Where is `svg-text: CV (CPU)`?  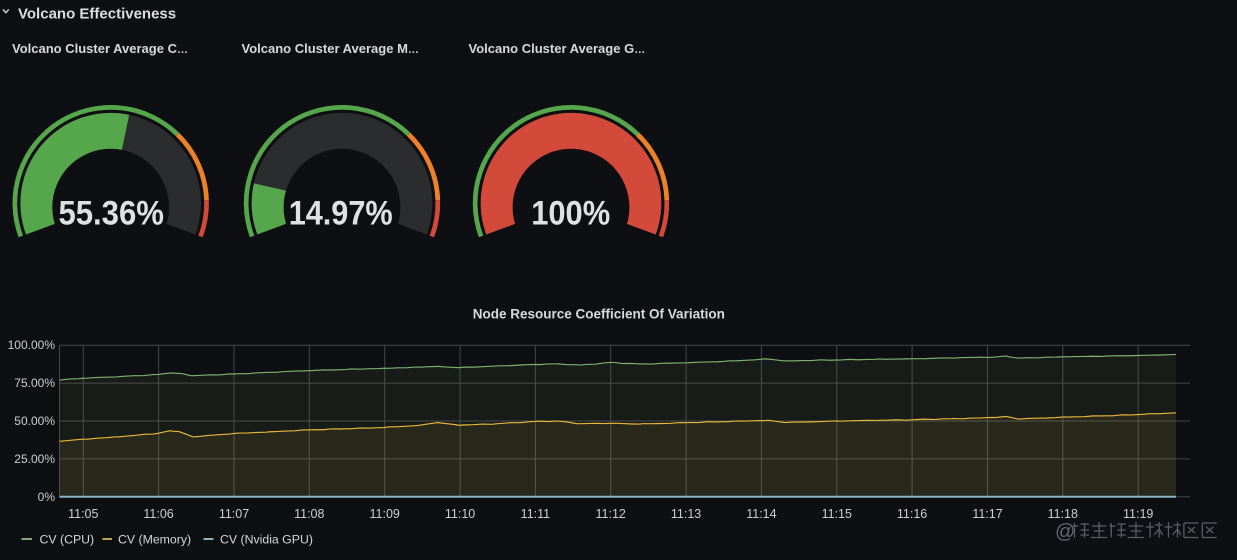 svg-text: CV (CPU) is located at coordinates (67, 540).